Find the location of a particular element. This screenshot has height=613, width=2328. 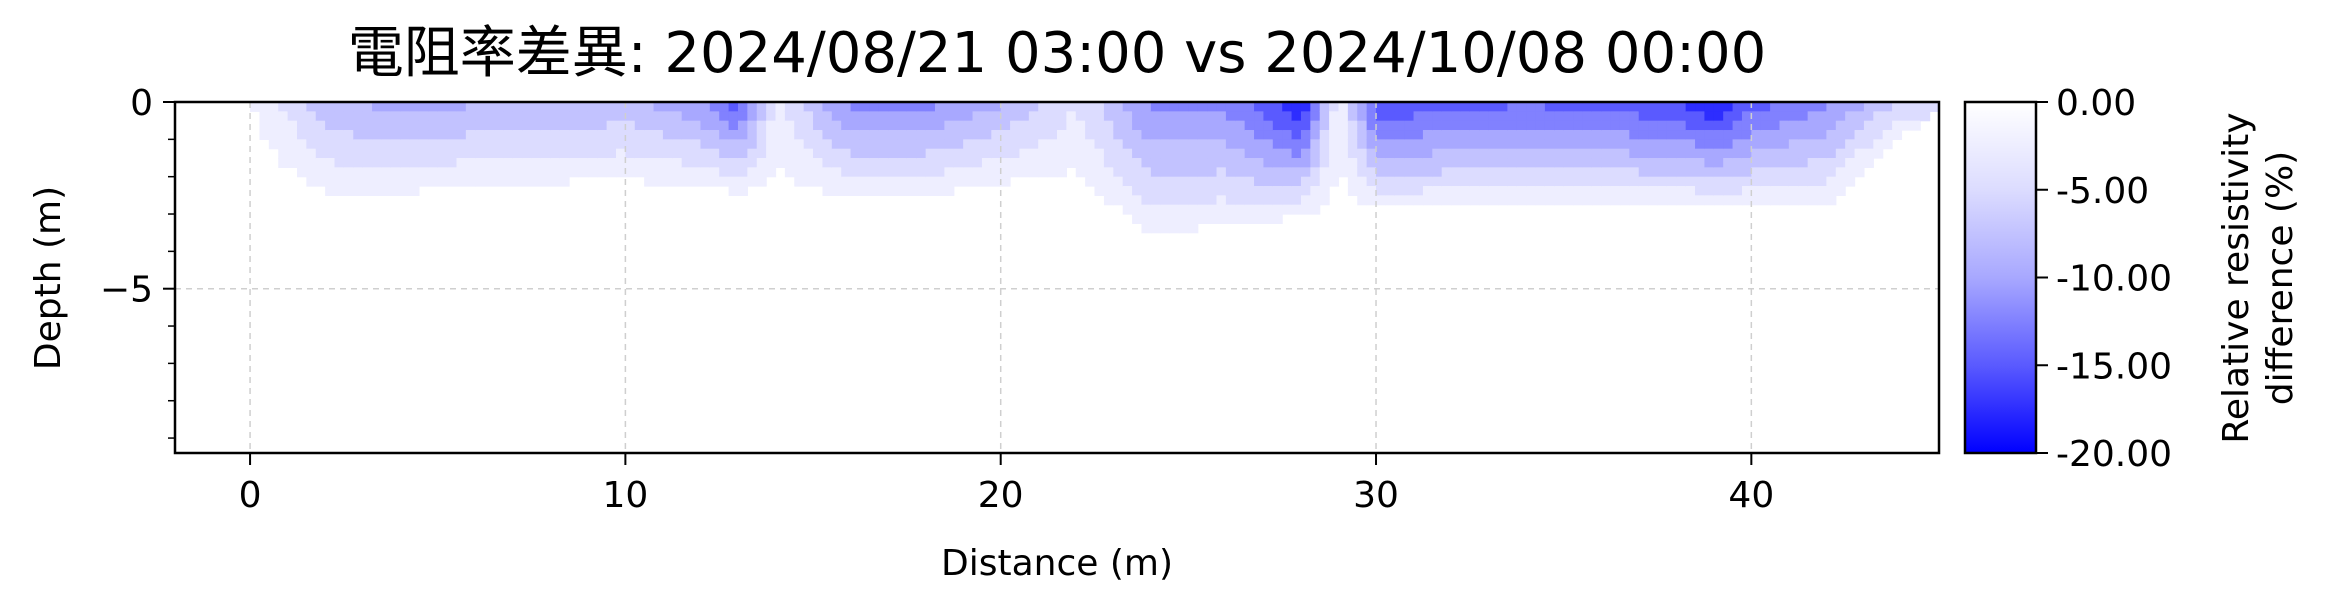

y-axis-label: Depth (m) is located at coordinates (48, 278).